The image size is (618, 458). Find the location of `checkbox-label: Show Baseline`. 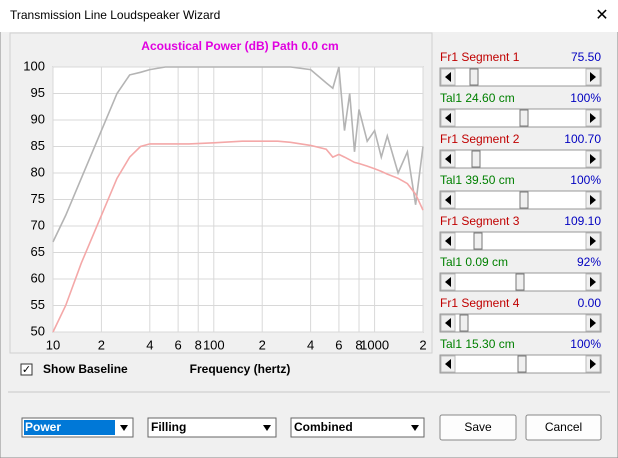

checkbox-label: Show Baseline is located at coordinates (85, 369).